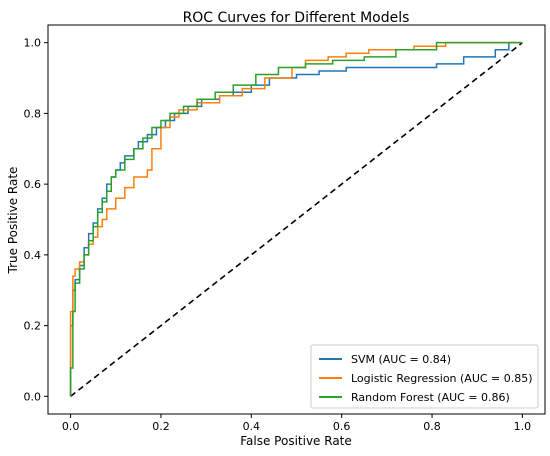  I want to click on legend-label-random-forest: Random Forest (AUC = 0.86), so click(430, 397).